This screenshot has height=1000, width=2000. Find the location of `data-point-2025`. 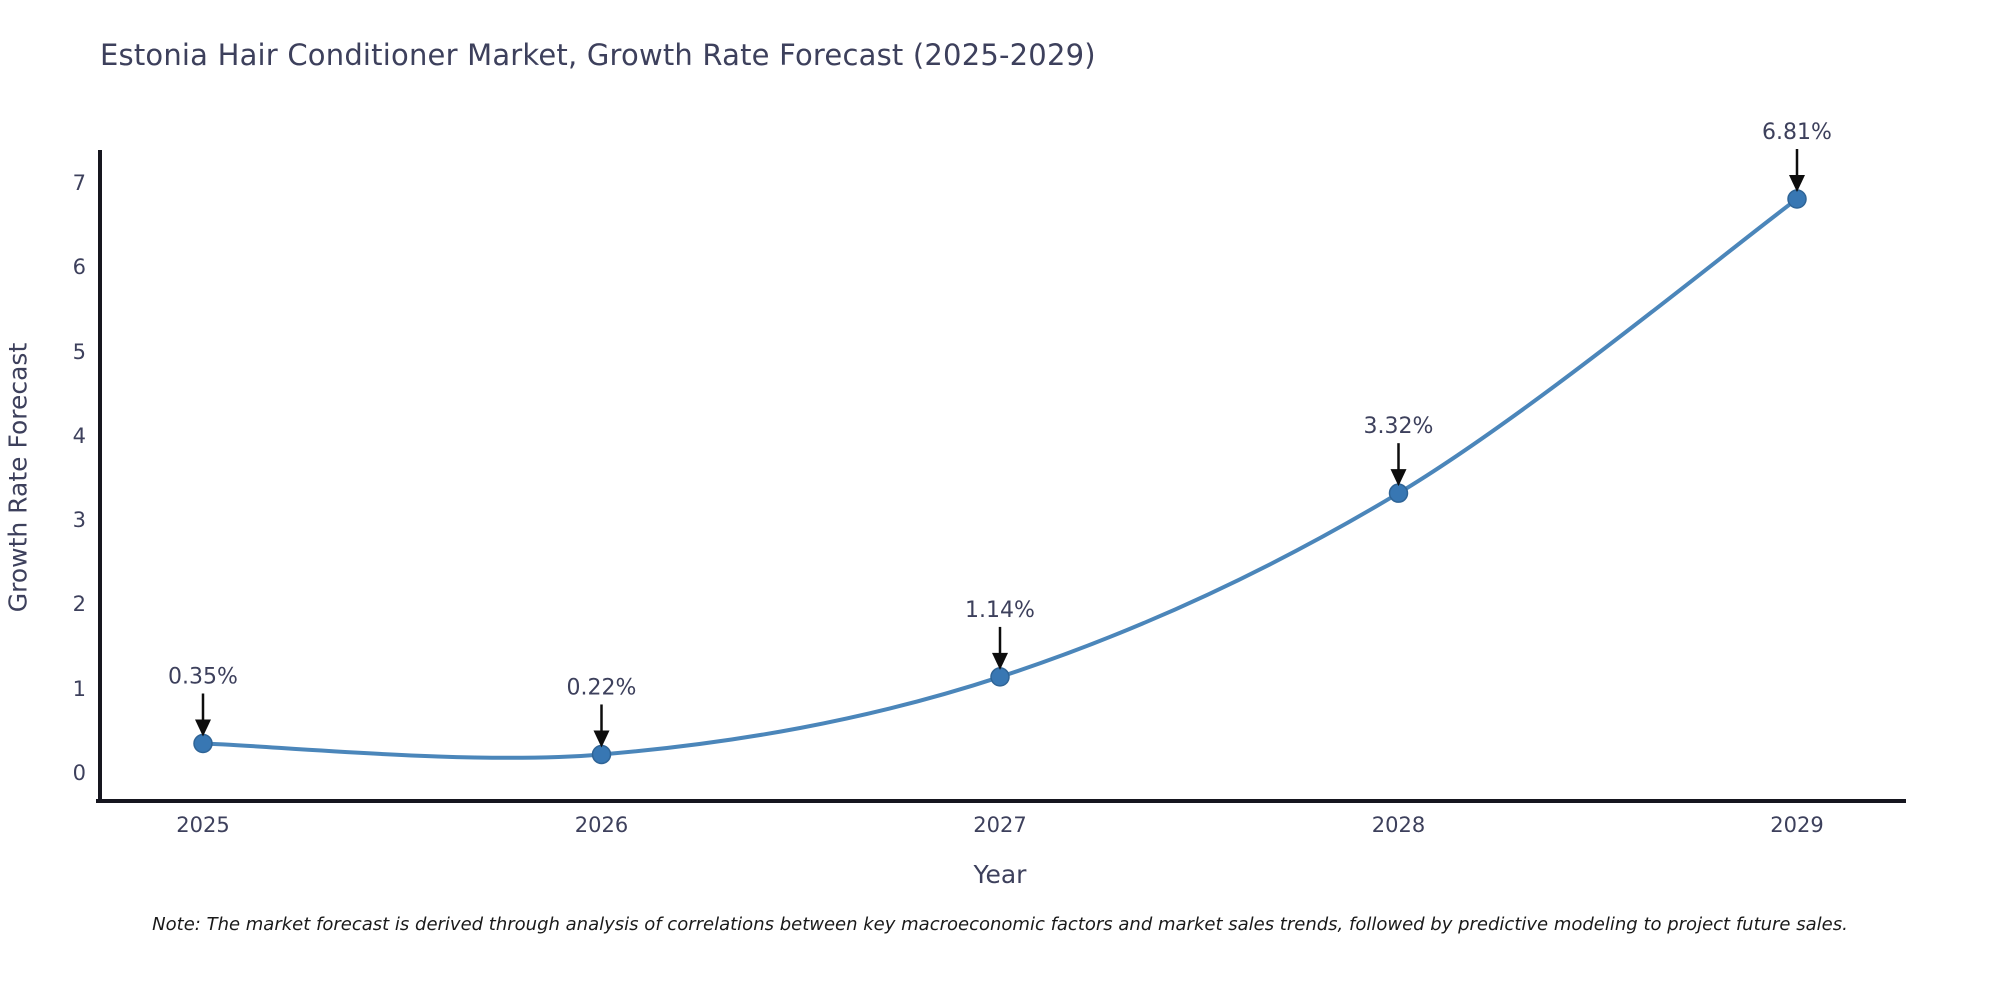

data-point-2025 is located at coordinates (203, 743).